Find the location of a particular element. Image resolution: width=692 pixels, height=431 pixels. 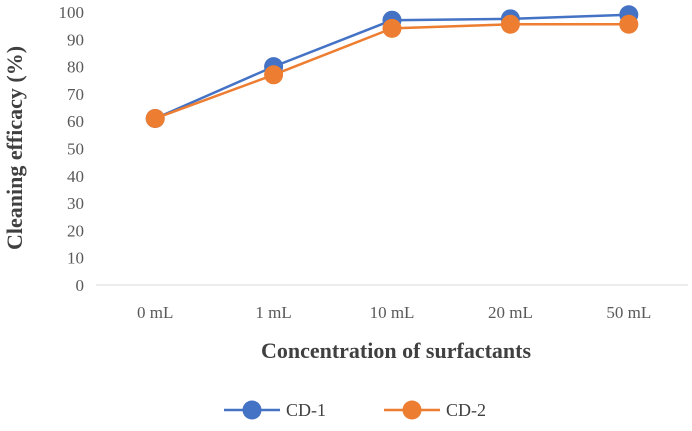

y-tick-label: 0 is located at coordinates (80, 285).